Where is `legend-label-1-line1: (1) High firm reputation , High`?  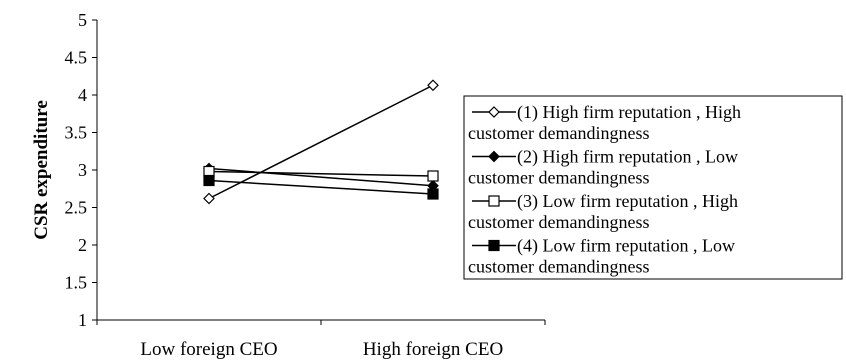
legend-label-1-line1: (1) High firm reputation , High is located at coordinates (629, 112).